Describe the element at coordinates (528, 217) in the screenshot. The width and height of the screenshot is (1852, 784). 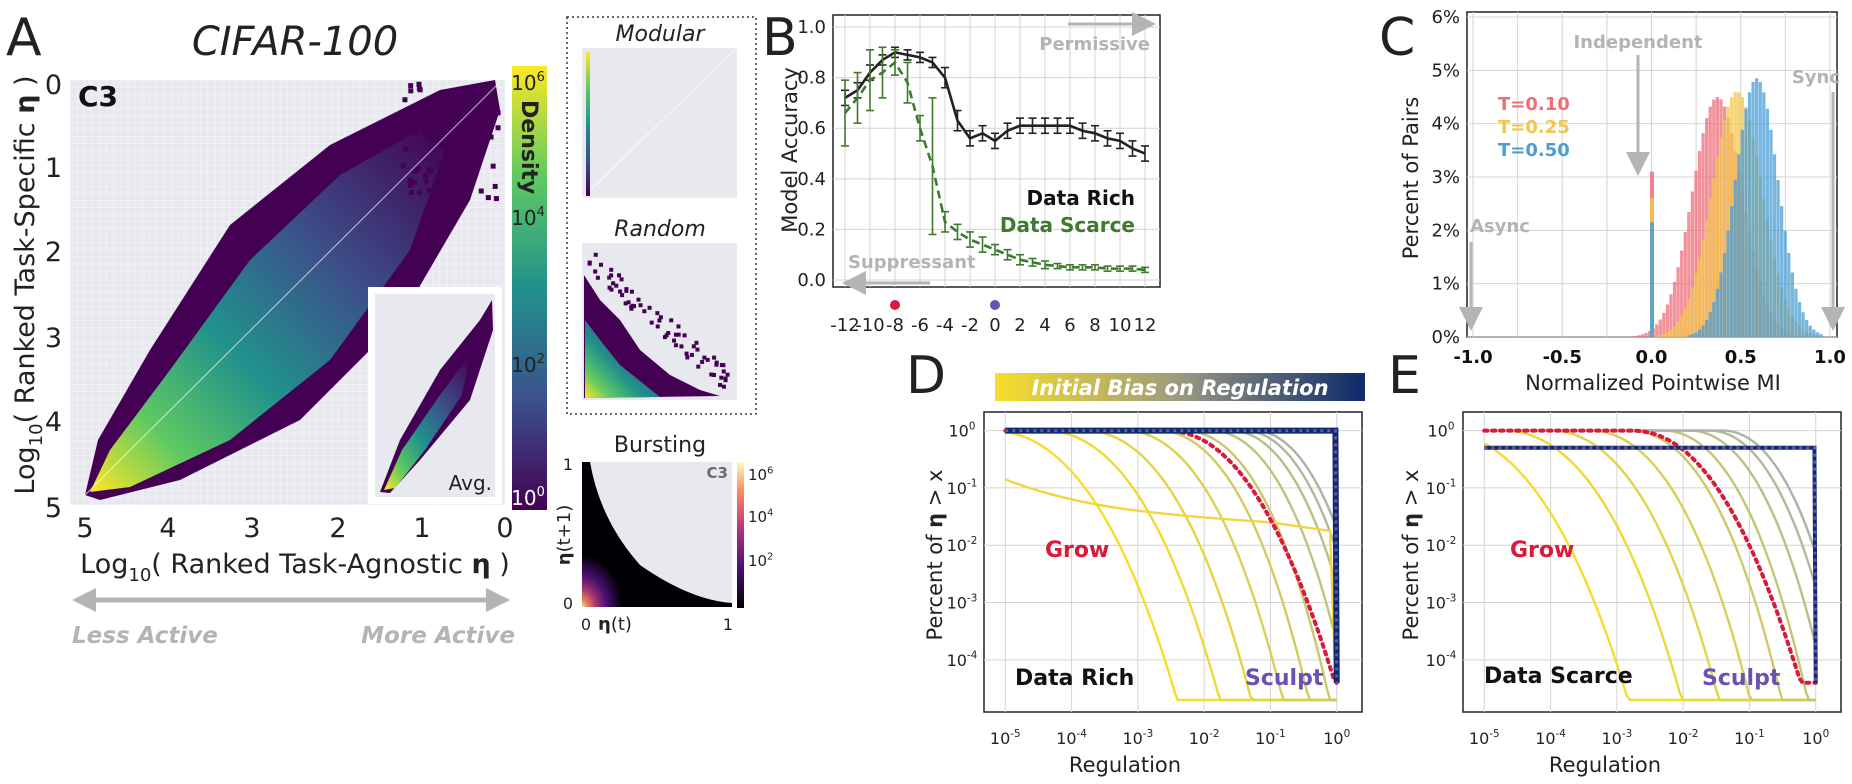
I see `colorbar-tick: 104` at that location.